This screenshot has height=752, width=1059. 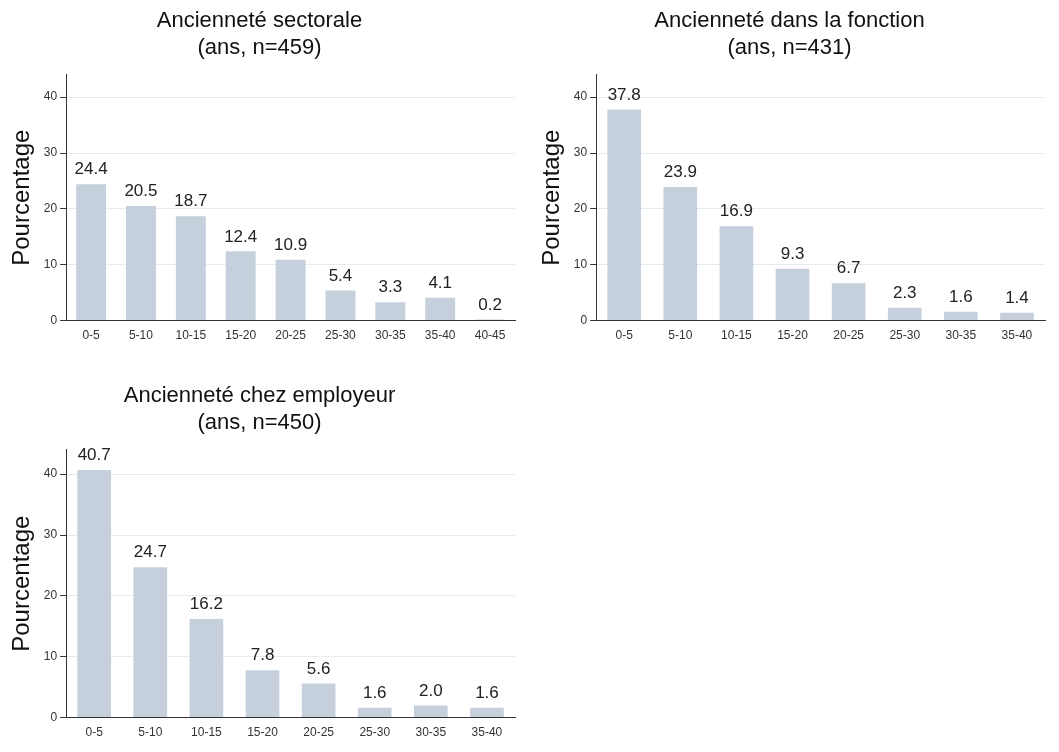 What do you see at coordinates (440, 282) in the screenshot?
I see `data-label: 4.1` at bounding box center [440, 282].